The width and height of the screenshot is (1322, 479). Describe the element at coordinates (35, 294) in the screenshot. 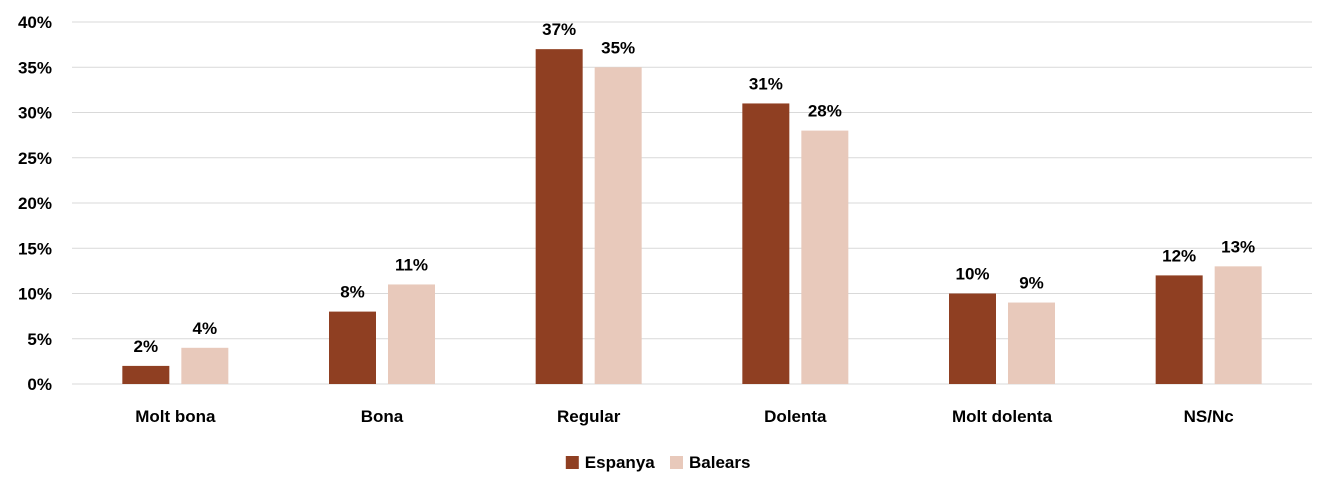

I see `y-tick-label: 10%` at that location.